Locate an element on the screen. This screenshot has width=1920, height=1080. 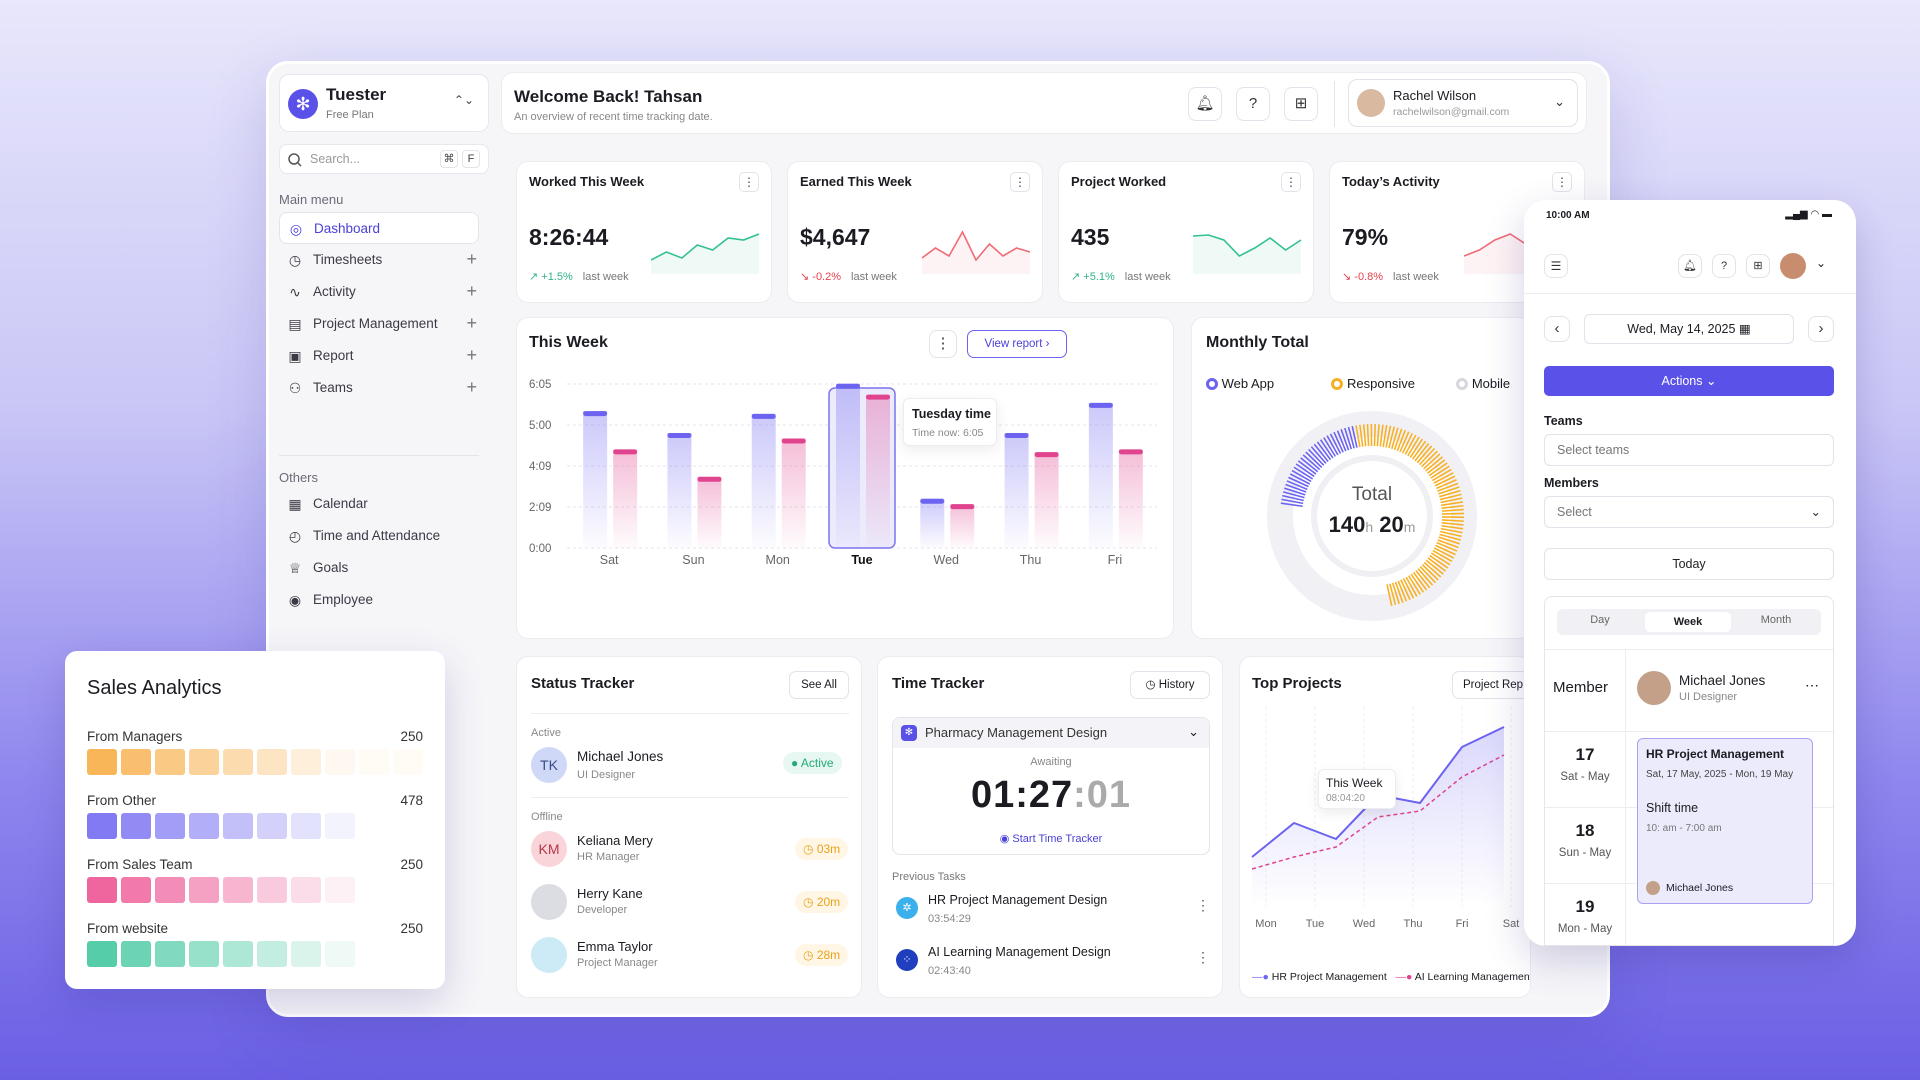
sidebar-item-label: Report is located at coordinates (333, 355).